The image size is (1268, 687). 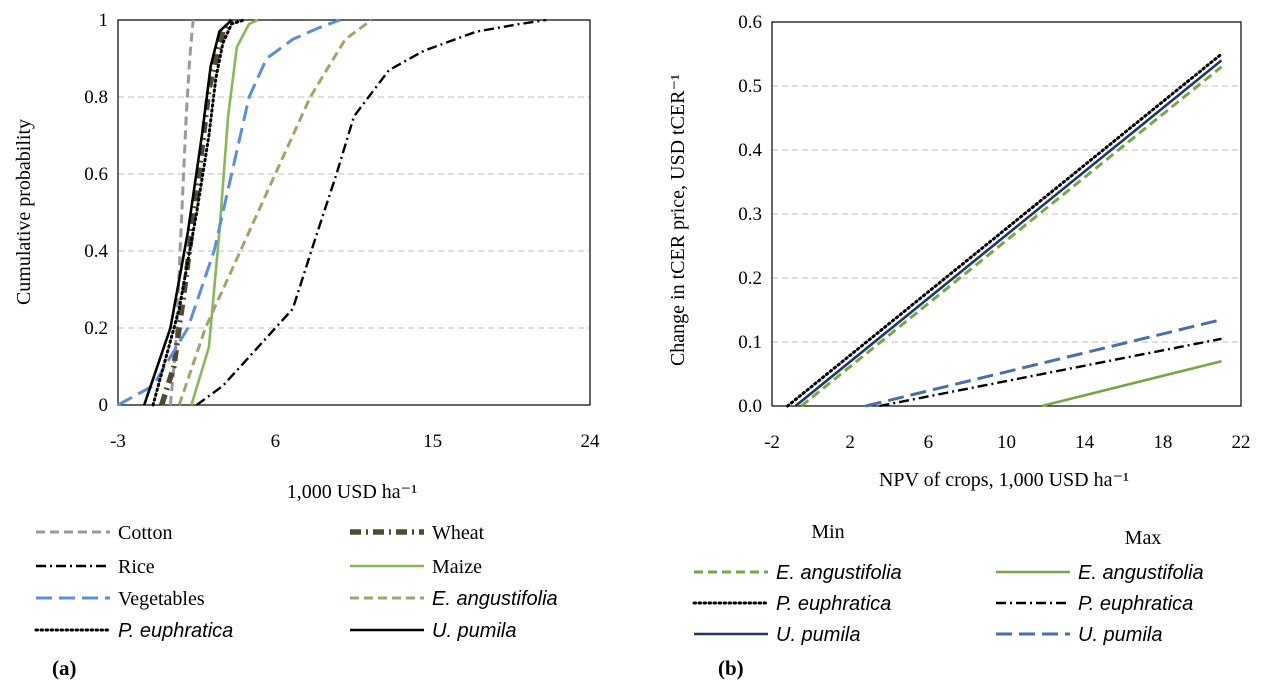 I want to click on chart-a-y-tick-label: 0, so click(x=104, y=405).